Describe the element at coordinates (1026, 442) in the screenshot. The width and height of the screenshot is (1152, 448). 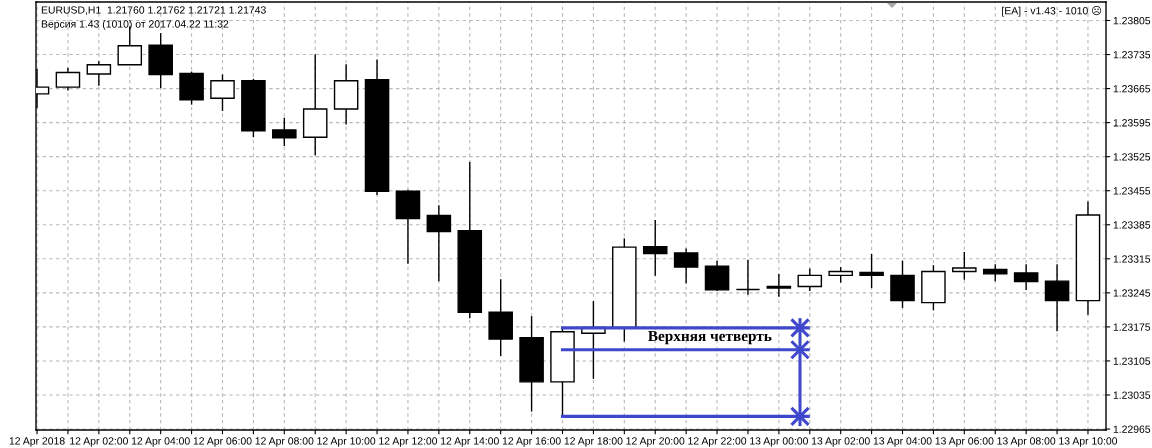
I see `x-tick-label: 13 Apr 08:00` at that location.